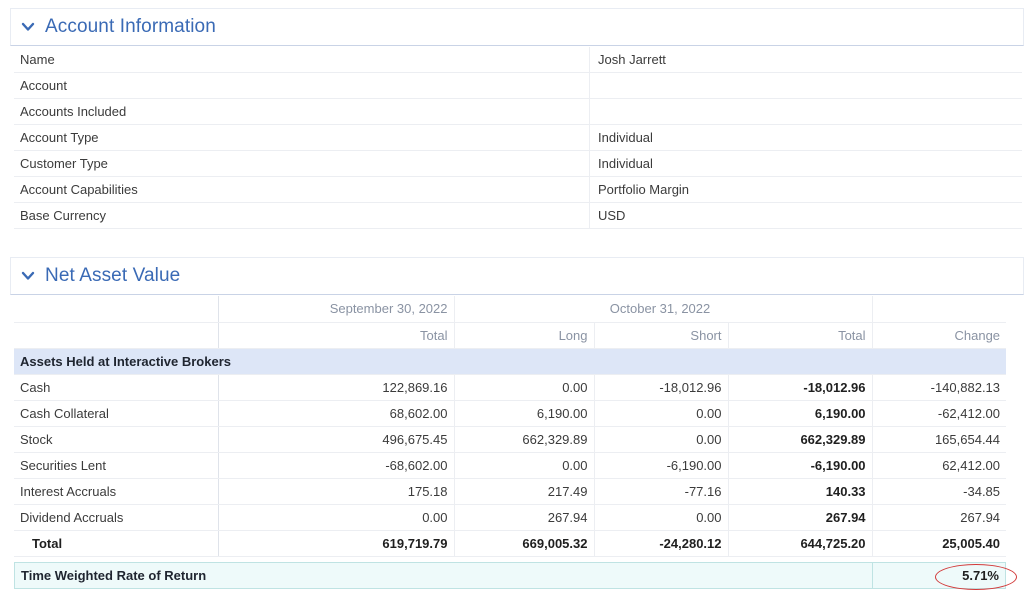  Describe the element at coordinates (661, 335) in the screenshot. I see `column-header: Short` at that location.